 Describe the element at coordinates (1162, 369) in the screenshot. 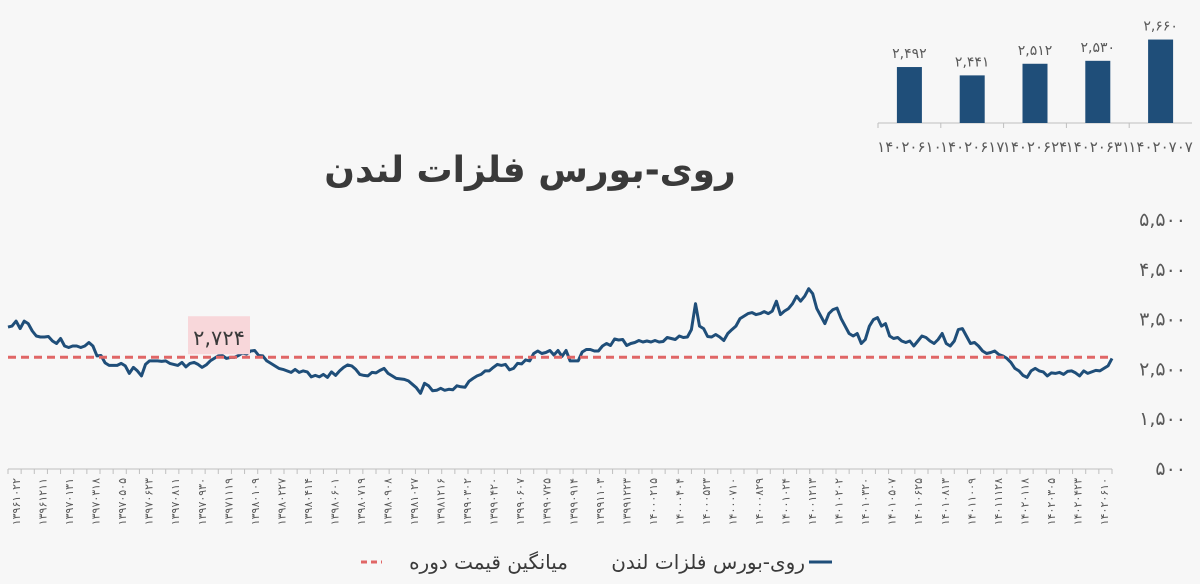

I see `y-tick-label: ۲,۵۰۰` at that location.